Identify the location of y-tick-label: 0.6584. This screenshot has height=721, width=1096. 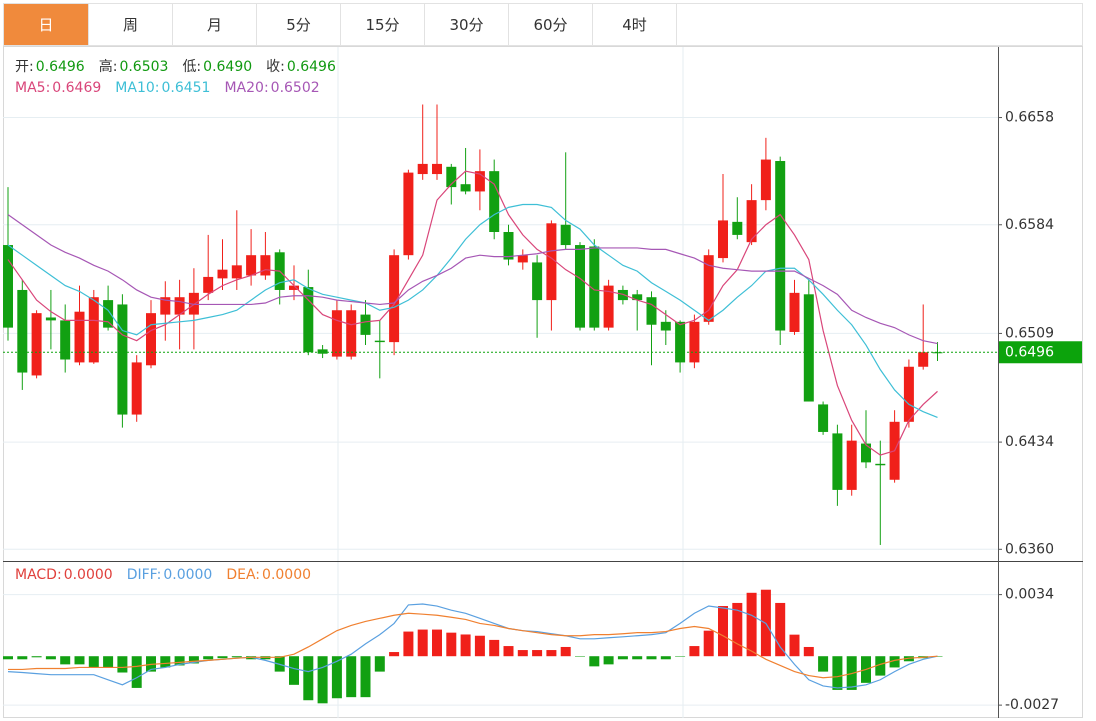
(1029, 225).